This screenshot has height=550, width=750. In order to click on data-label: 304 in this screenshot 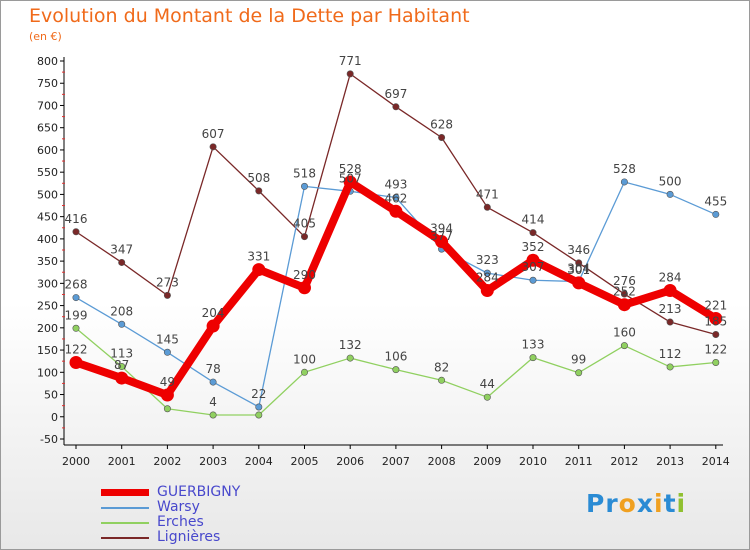, I will do `click(578, 269)`.